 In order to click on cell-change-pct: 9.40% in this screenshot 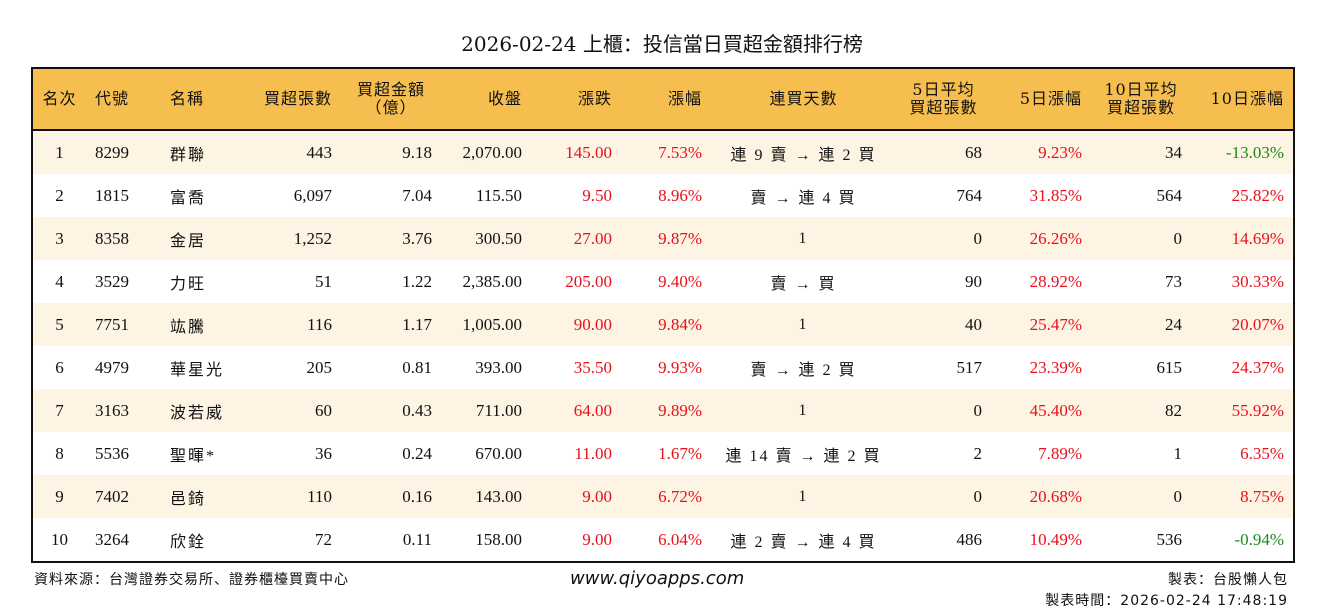, I will do `click(680, 281)`.